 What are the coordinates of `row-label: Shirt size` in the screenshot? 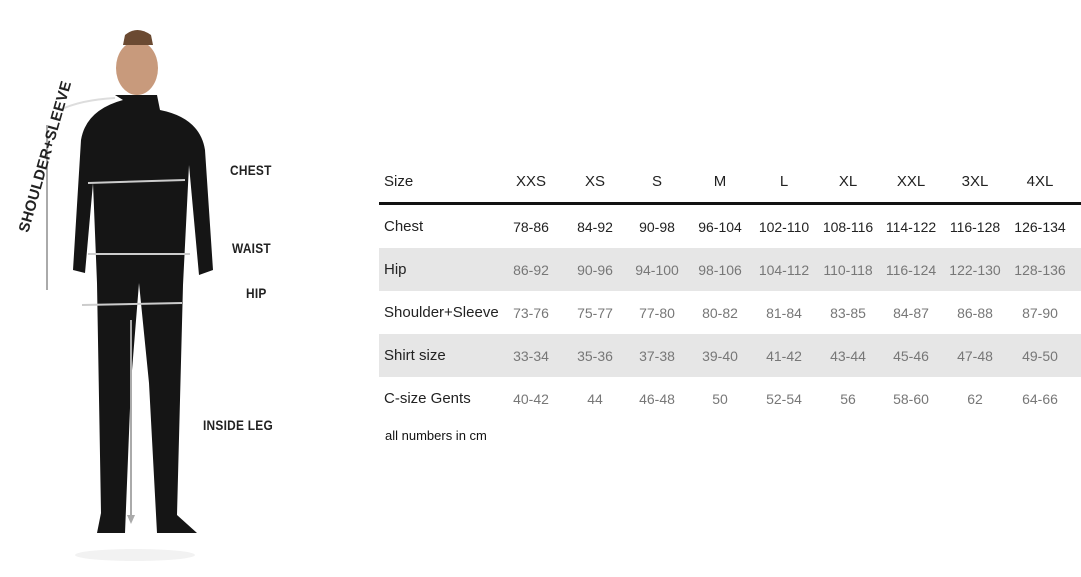 It's located at (415, 355).